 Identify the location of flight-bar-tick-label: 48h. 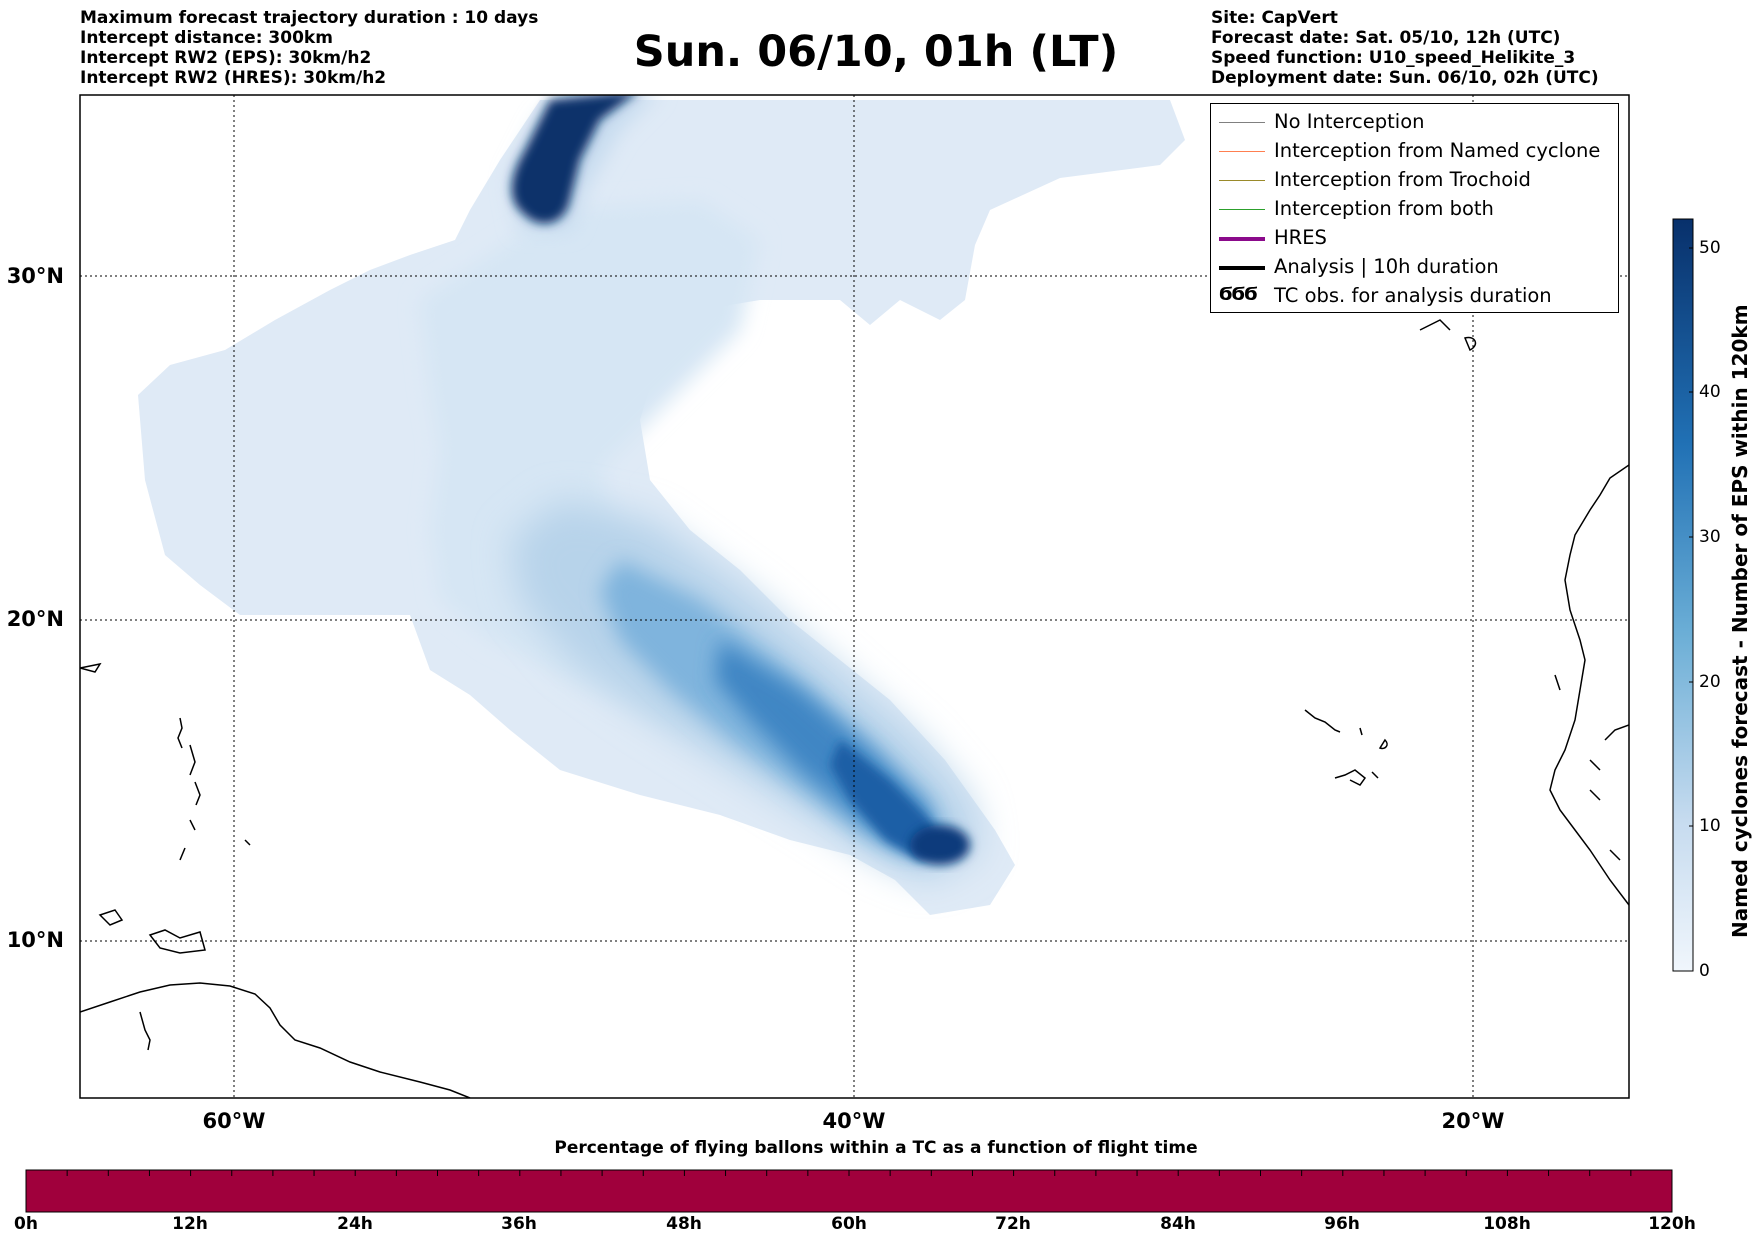
(684, 1224).